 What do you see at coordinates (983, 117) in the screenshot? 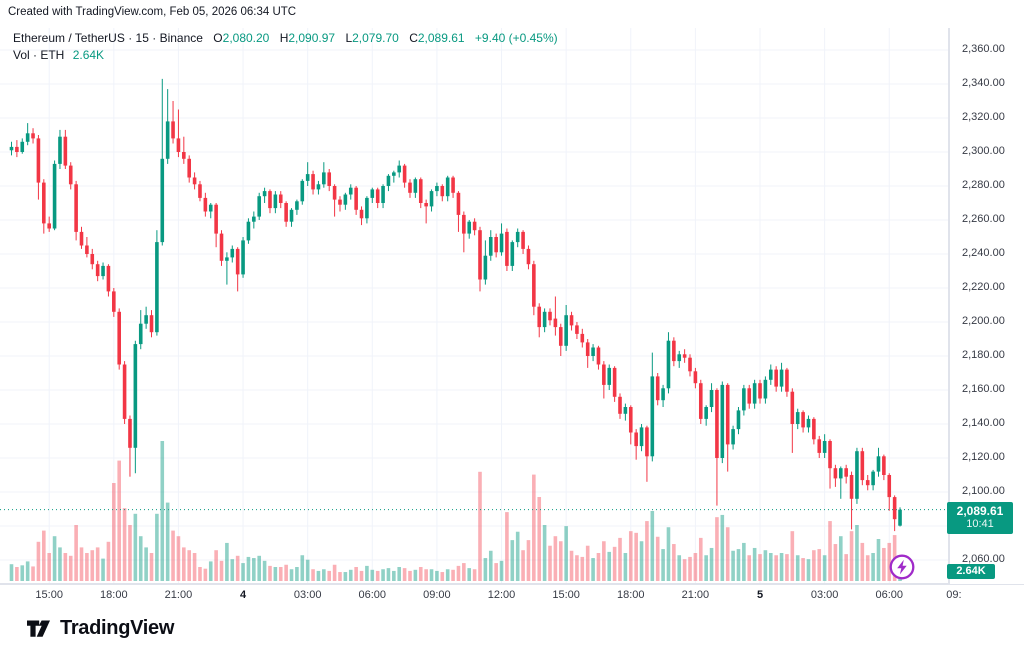
I see `price-tick-label: 2,320.00` at bounding box center [983, 117].